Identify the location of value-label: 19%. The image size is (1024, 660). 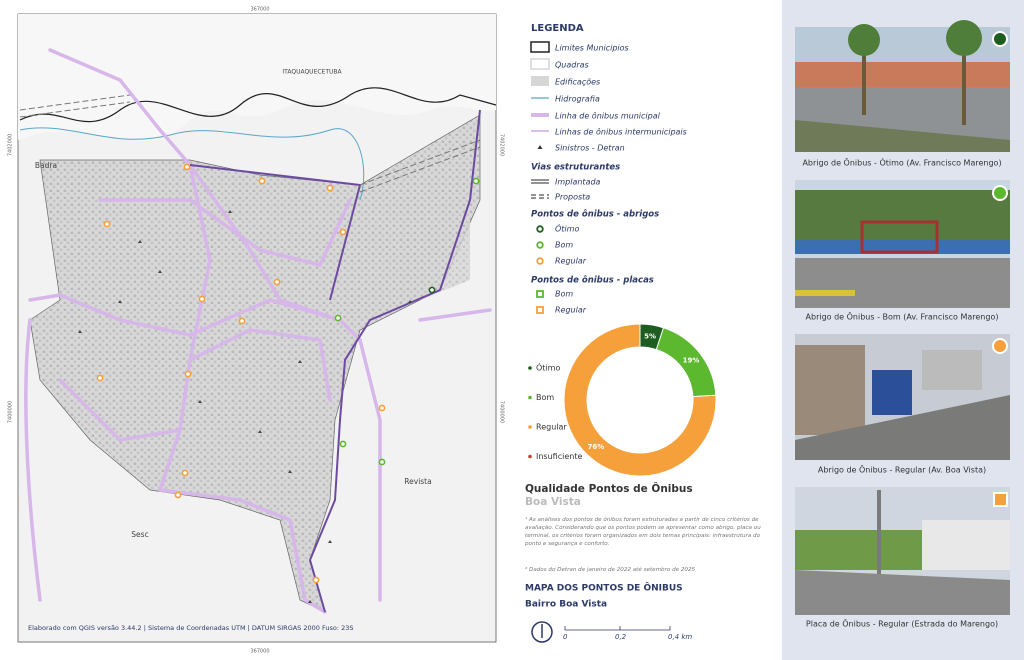
(691, 360).